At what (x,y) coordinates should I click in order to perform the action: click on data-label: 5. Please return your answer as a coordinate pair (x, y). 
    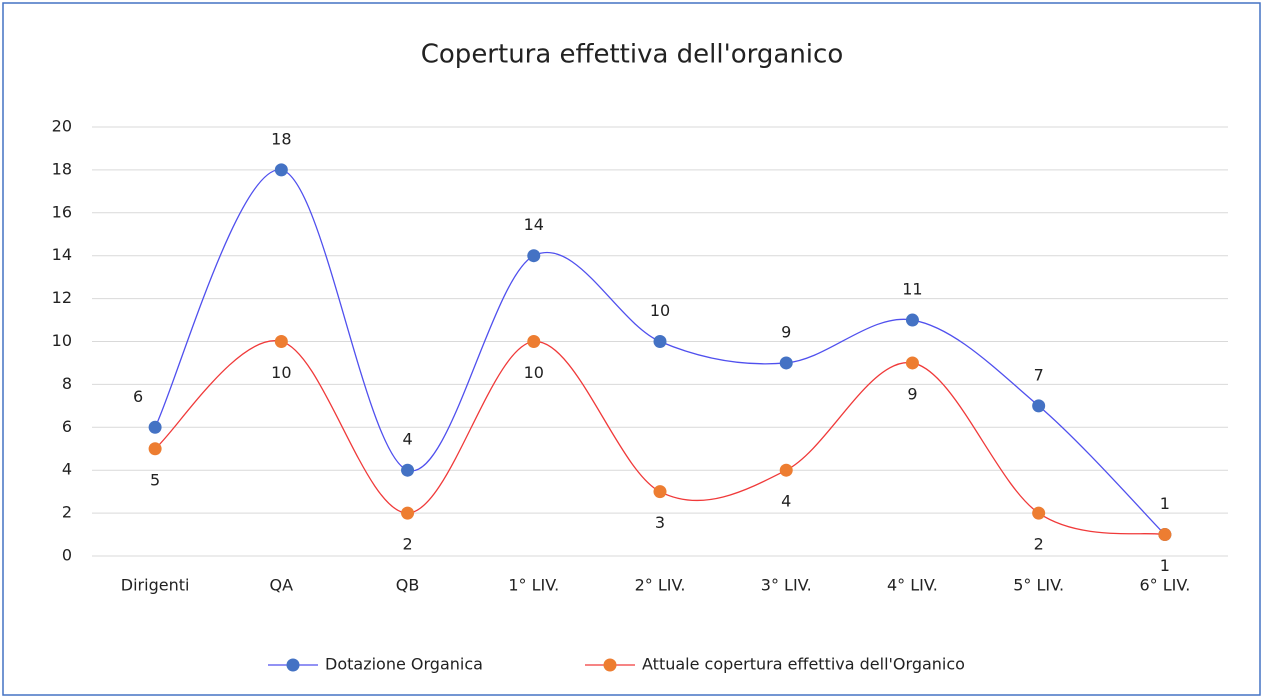
    Looking at the image, I should click on (155, 479).